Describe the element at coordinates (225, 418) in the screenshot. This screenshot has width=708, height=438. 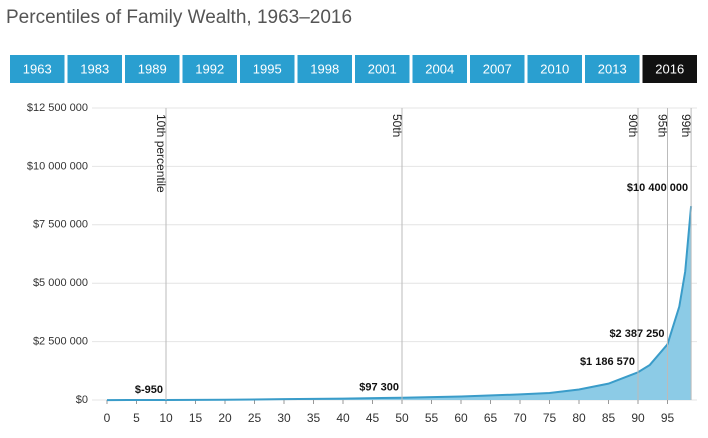
I see `x-tick-label: 20` at that location.